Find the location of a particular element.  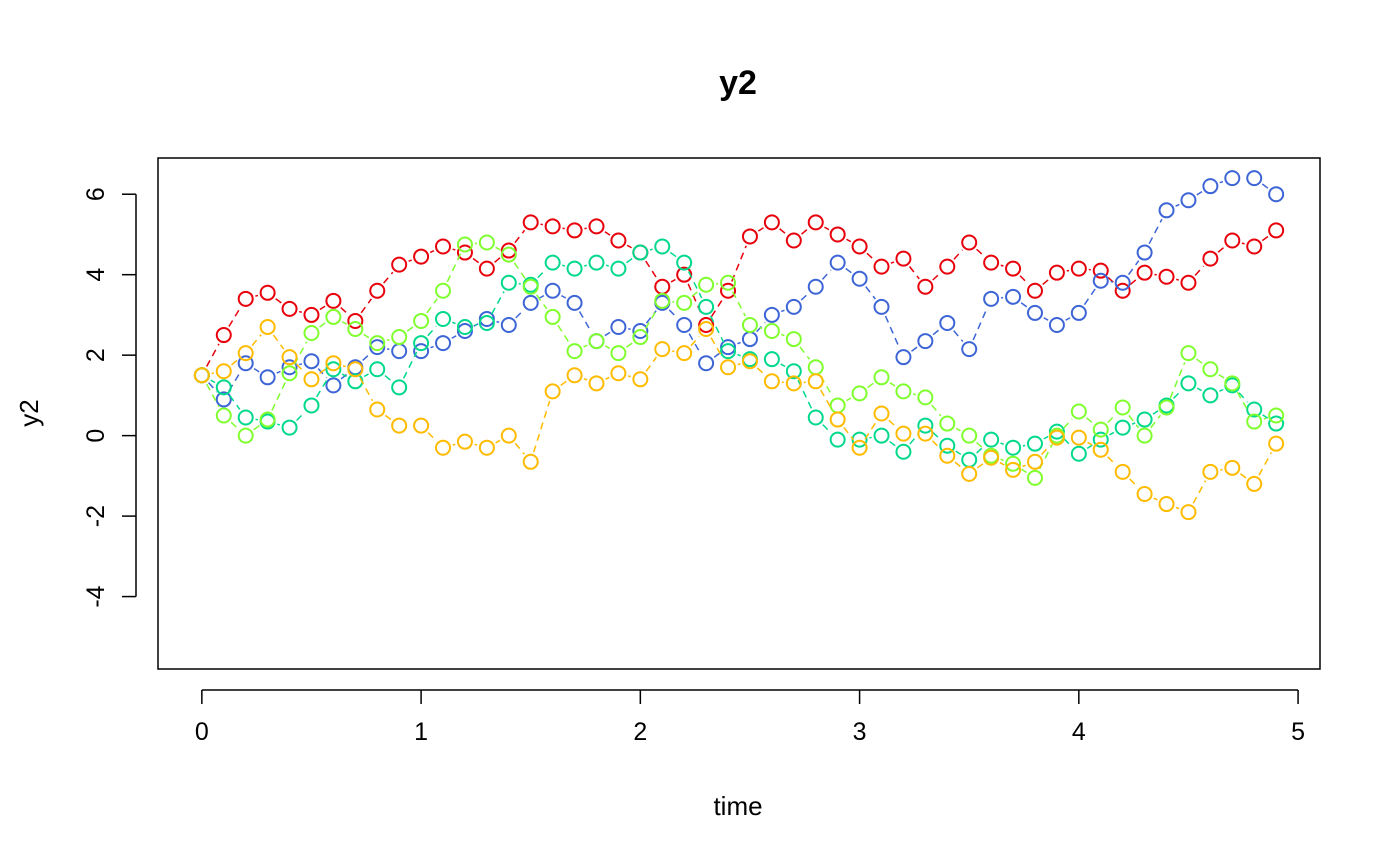

y-tick-label: 4 is located at coordinates (96, 275).